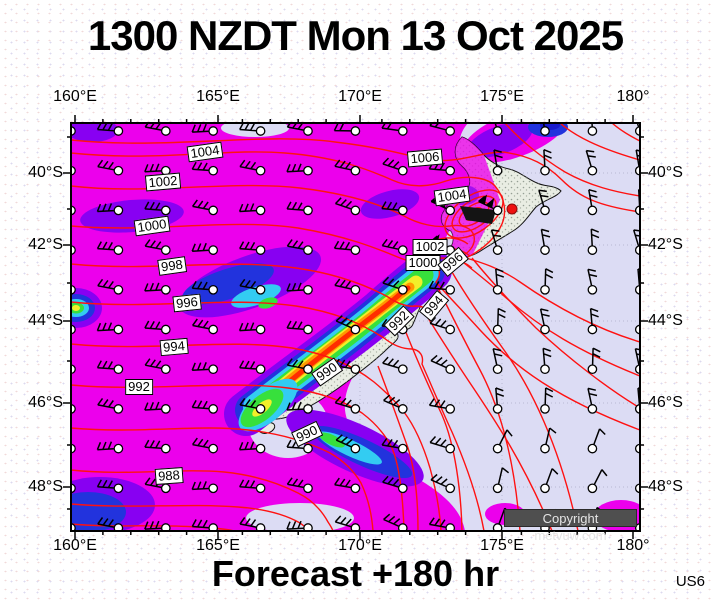 This screenshot has height=600, width=711. What do you see at coordinates (218, 545) in the screenshot?
I see `lon-label-bottom: 165°E` at bounding box center [218, 545].